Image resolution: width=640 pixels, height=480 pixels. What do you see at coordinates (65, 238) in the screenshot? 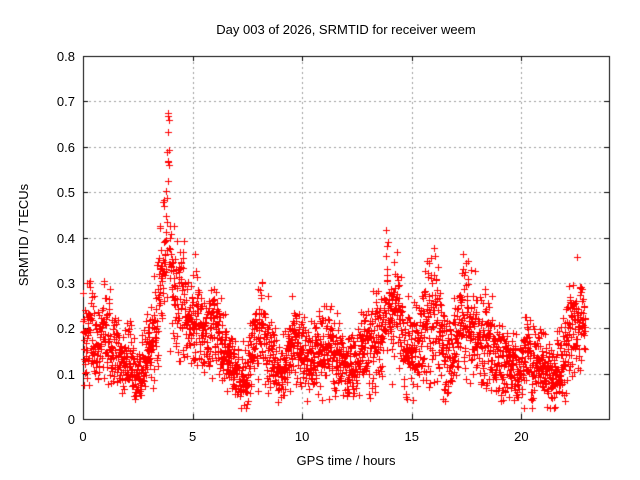
I see `y-tick-label: 0.4` at bounding box center [65, 238].